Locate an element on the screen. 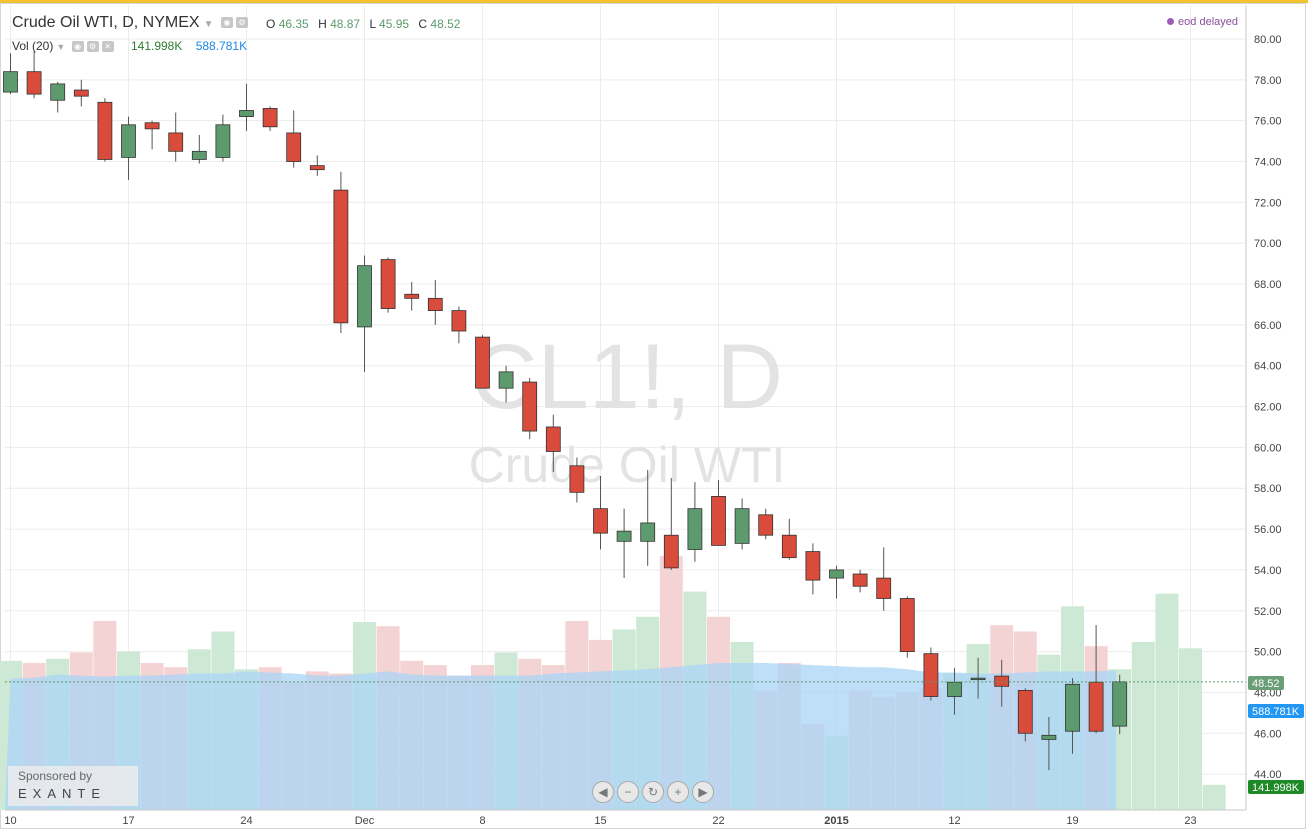 The width and height of the screenshot is (1308, 830). volume-ma-badge: 588.781K is located at coordinates (1276, 711).